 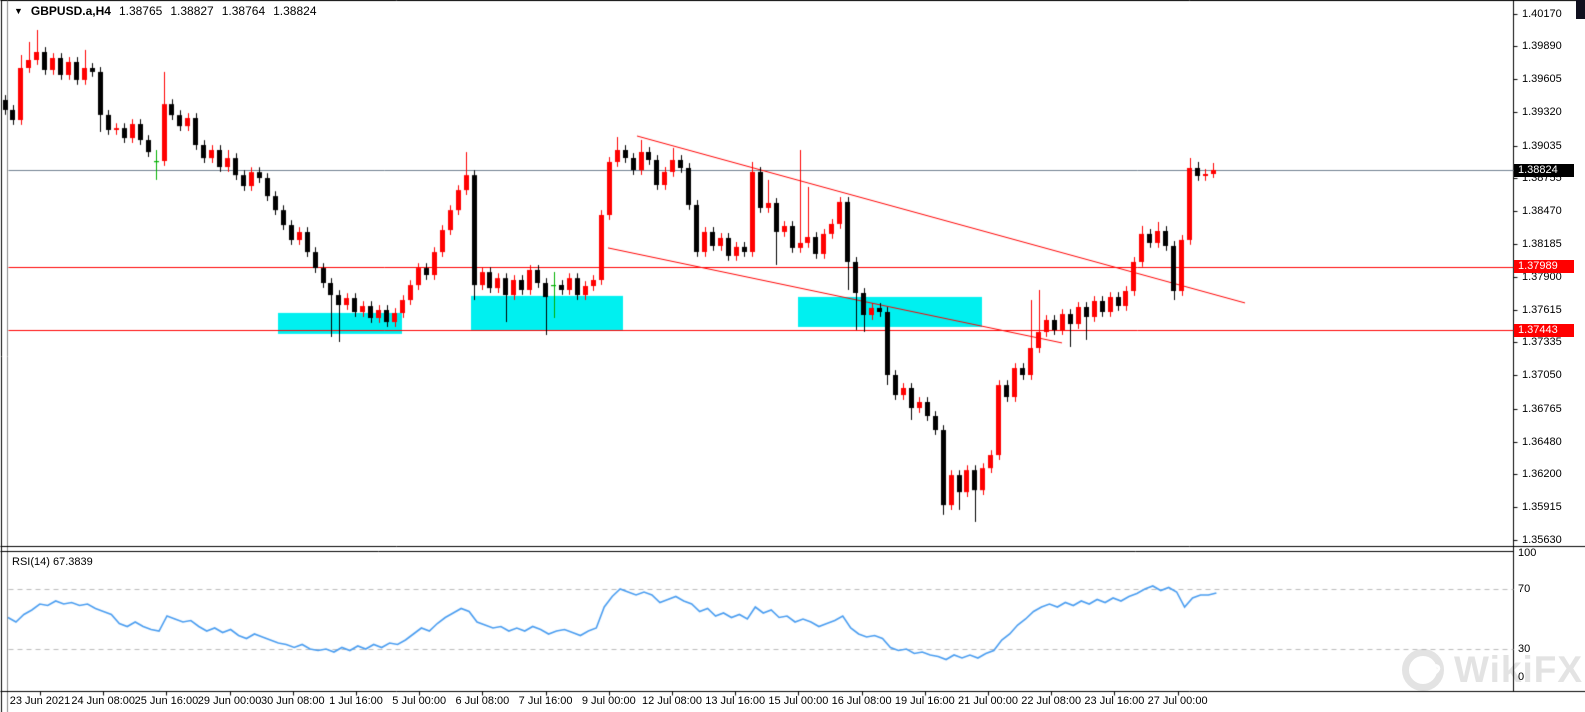 I want to click on date-axis-label: 19 Jul 16:00, so click(x=924, y=701).